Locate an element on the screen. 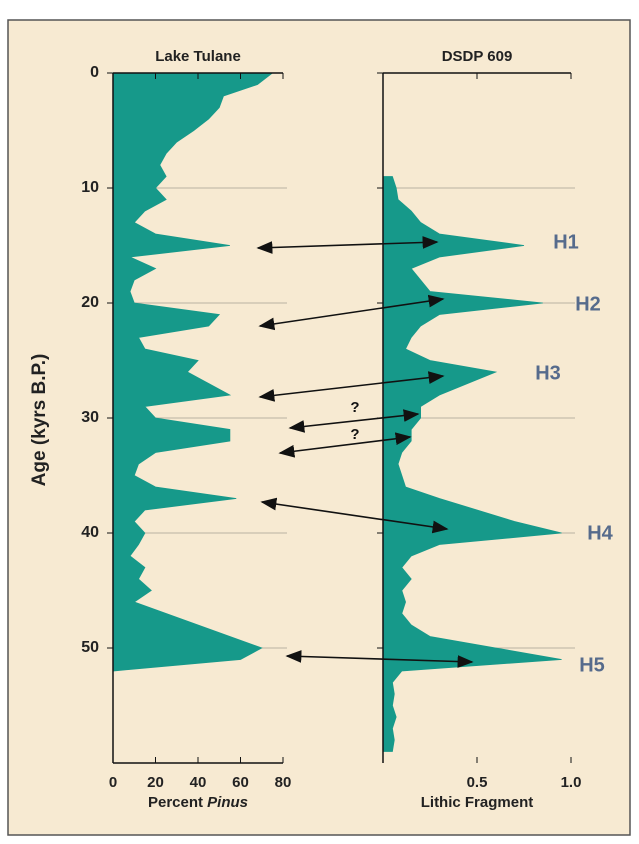  age-tick-label: 30 is located at coordinates (90, 417).